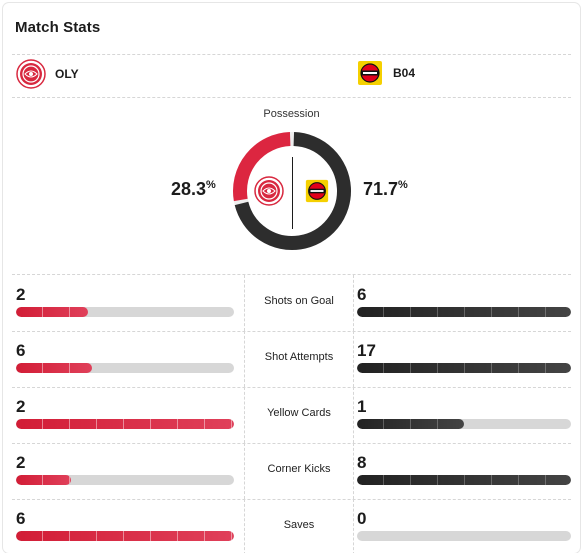  Describe the element at coordinates (262, 167) in the screenshot. I see `home-possession-arc` at that location.